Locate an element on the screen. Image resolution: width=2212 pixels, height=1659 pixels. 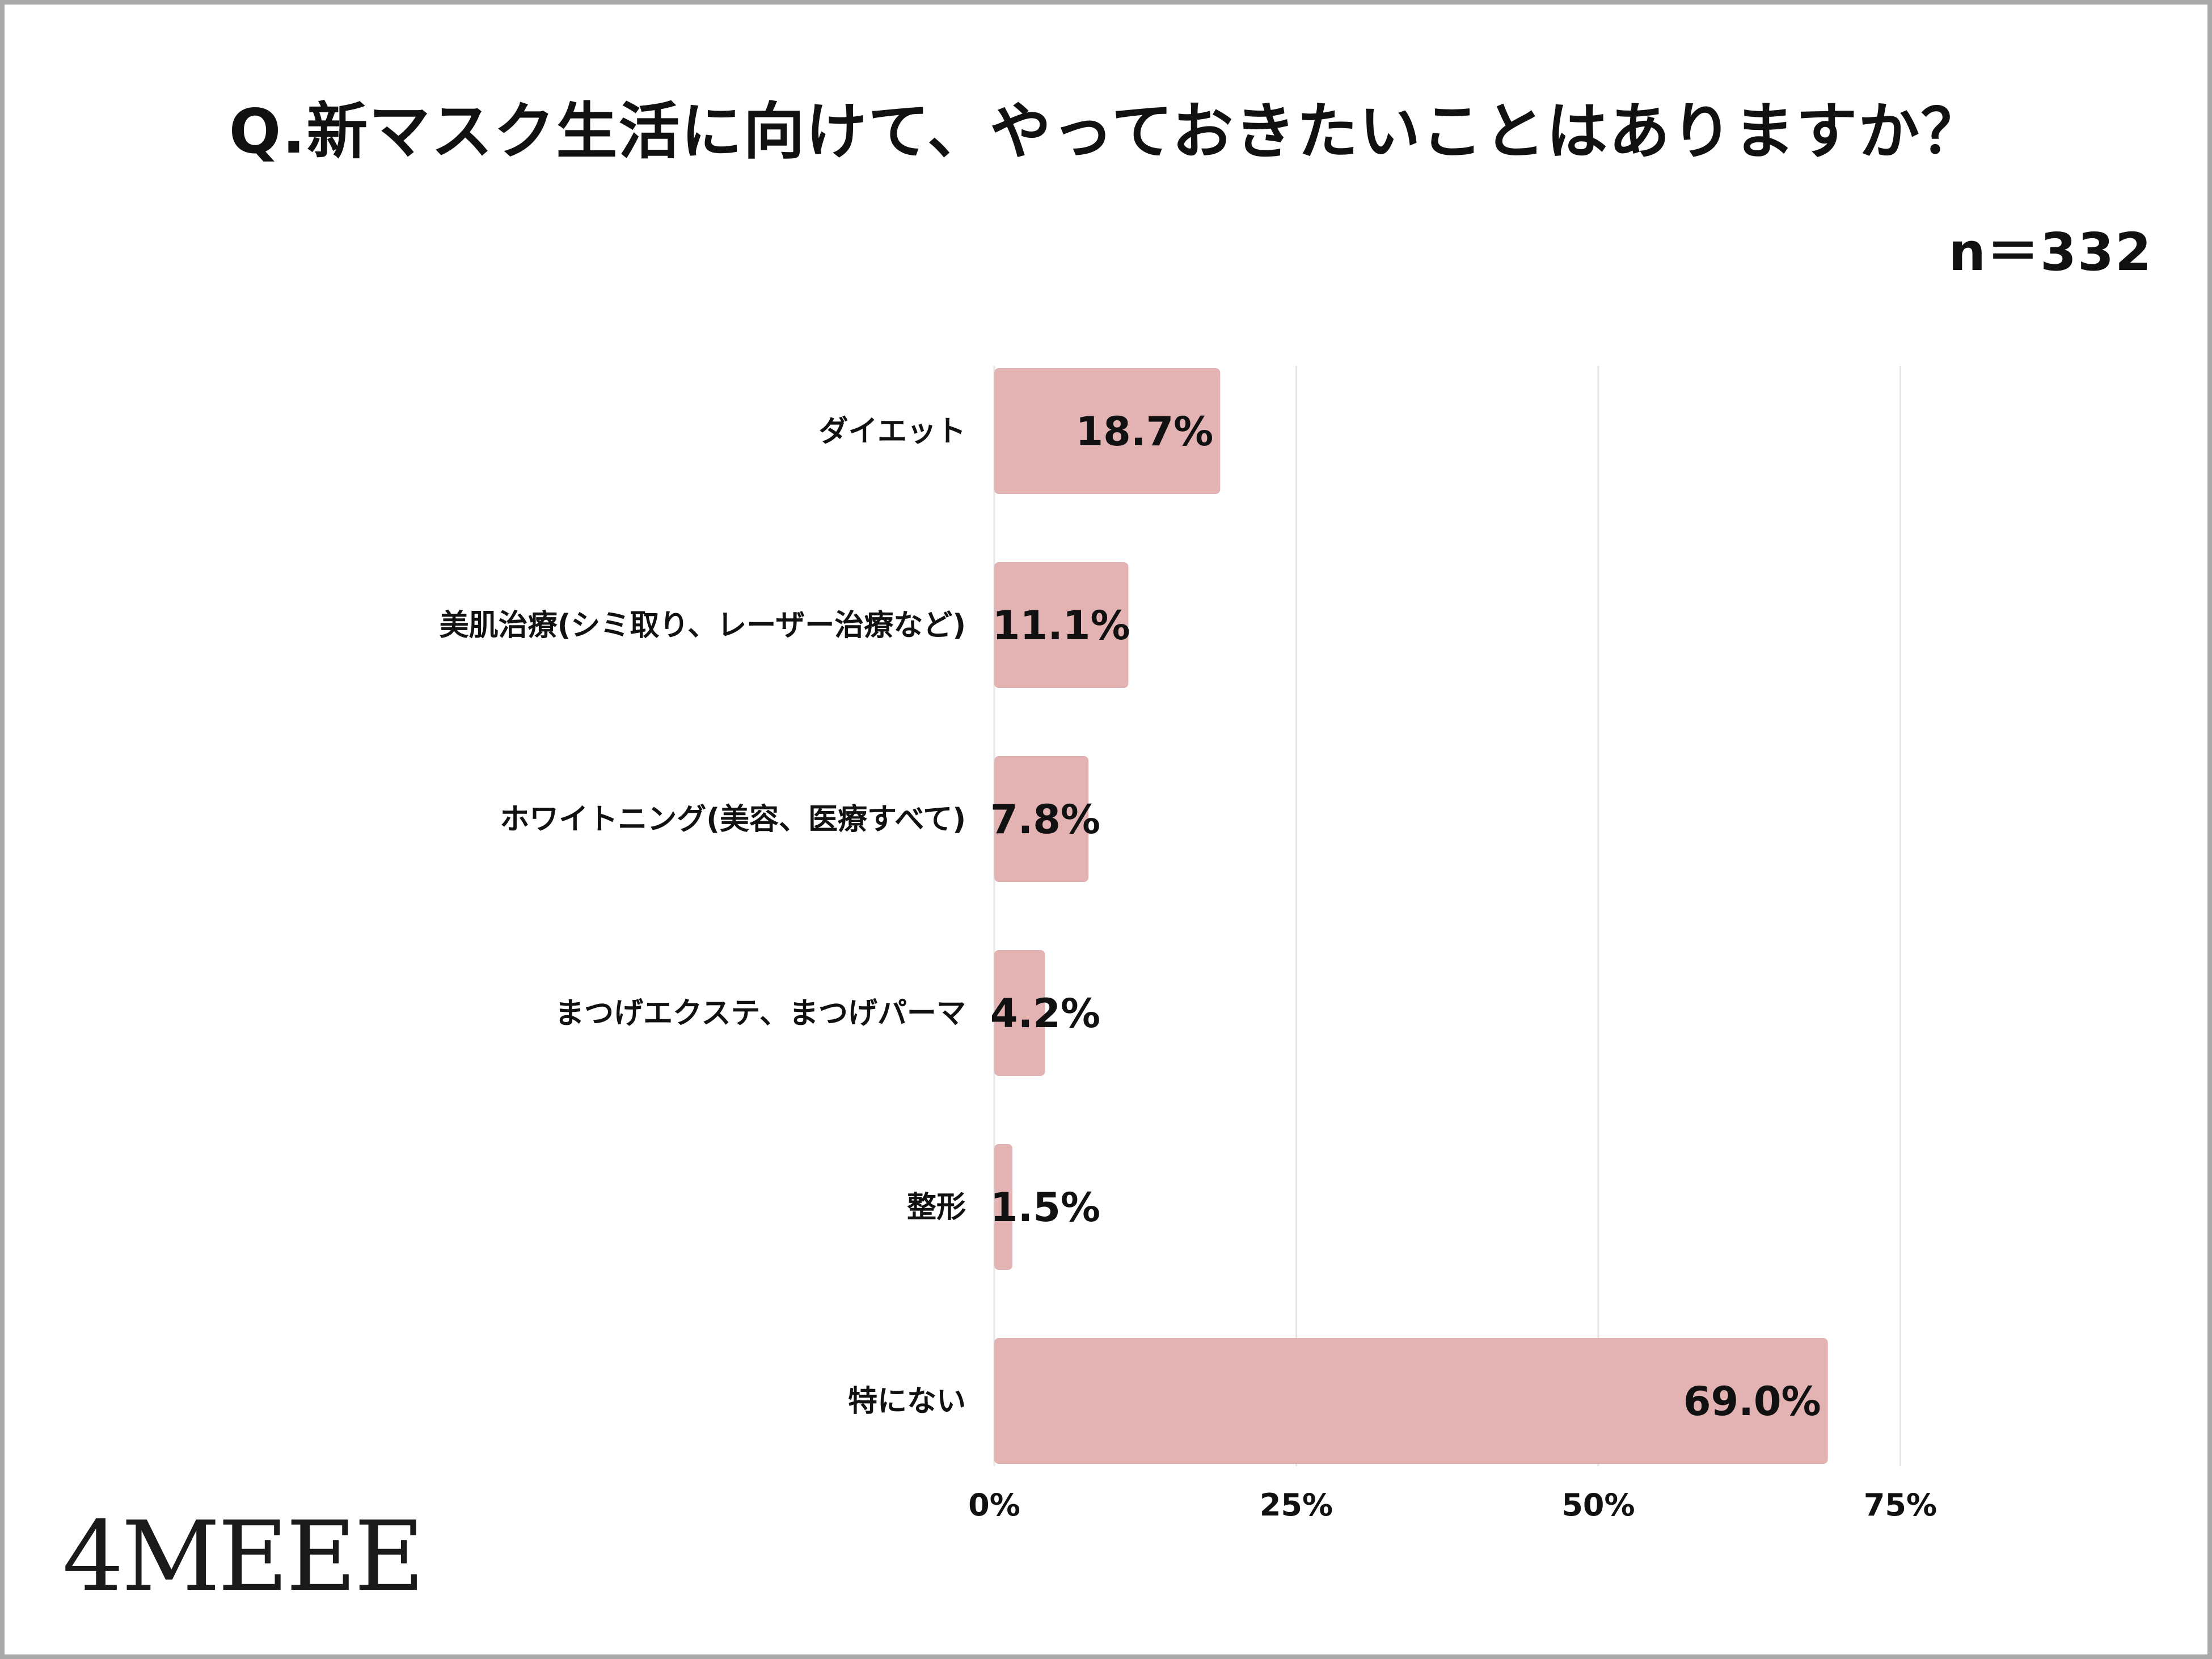
value-label: 4.2% is located at coordinates (1045, 1013).